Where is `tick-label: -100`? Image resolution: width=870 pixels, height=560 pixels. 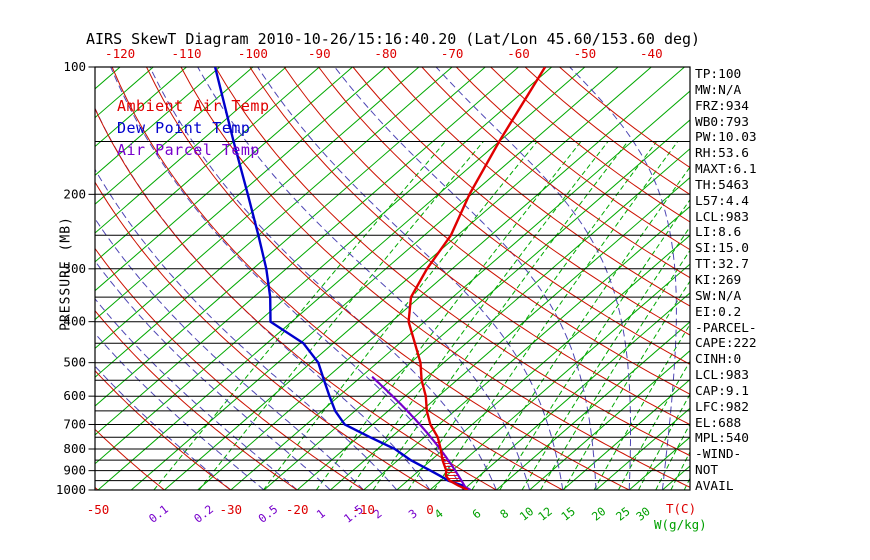 tick-label: -100 is located at coordinates (253, 53).